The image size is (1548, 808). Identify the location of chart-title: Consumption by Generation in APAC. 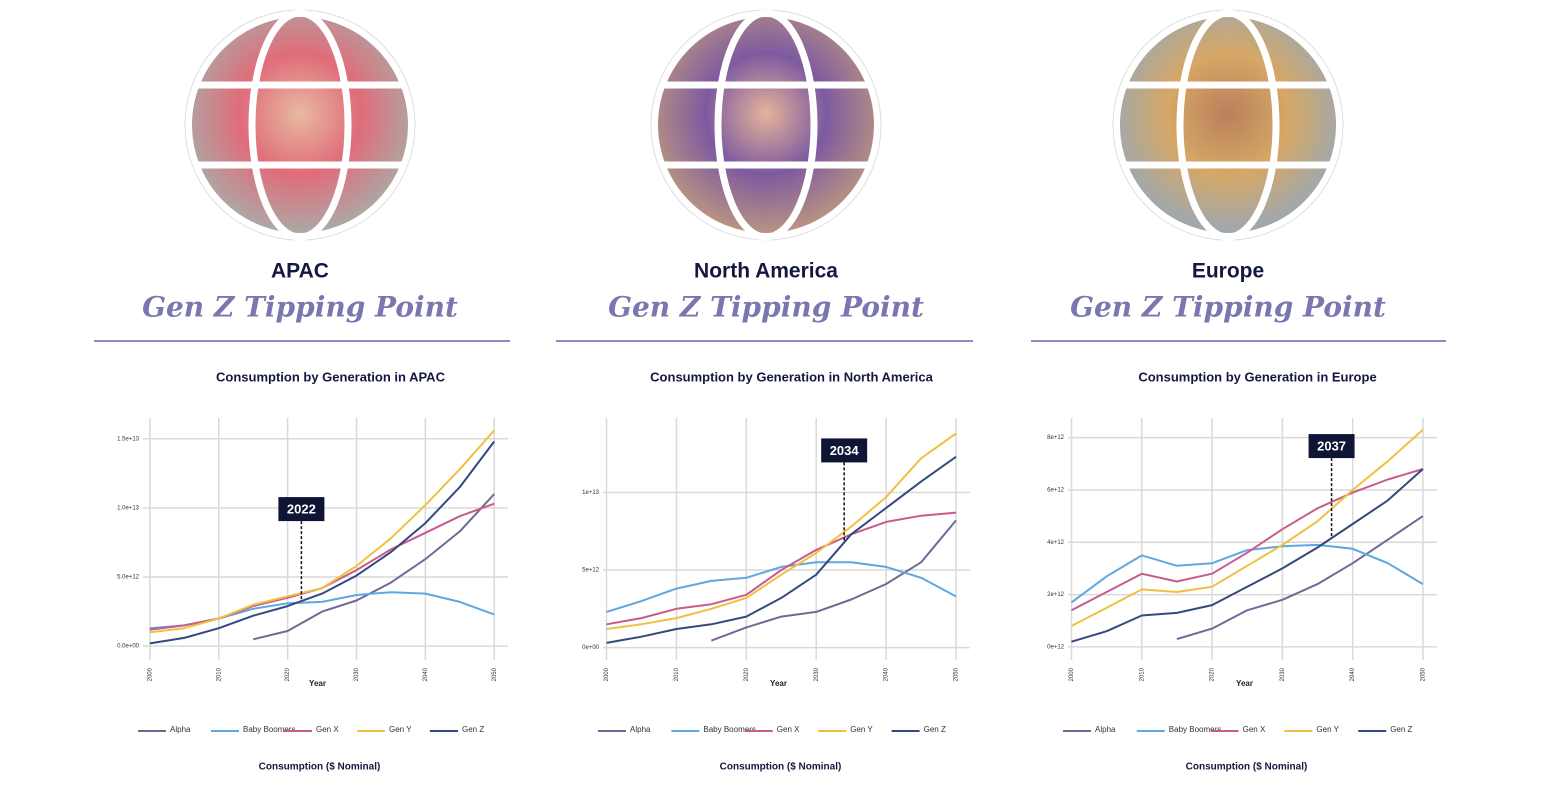
(331, 376).